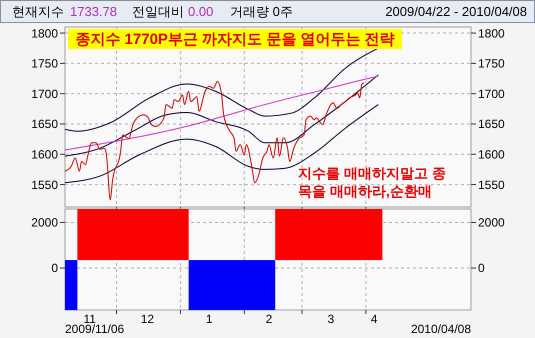 This screenshot has width=535, height=338. I want to click on text: 2009/11/06, so click(94, 329).